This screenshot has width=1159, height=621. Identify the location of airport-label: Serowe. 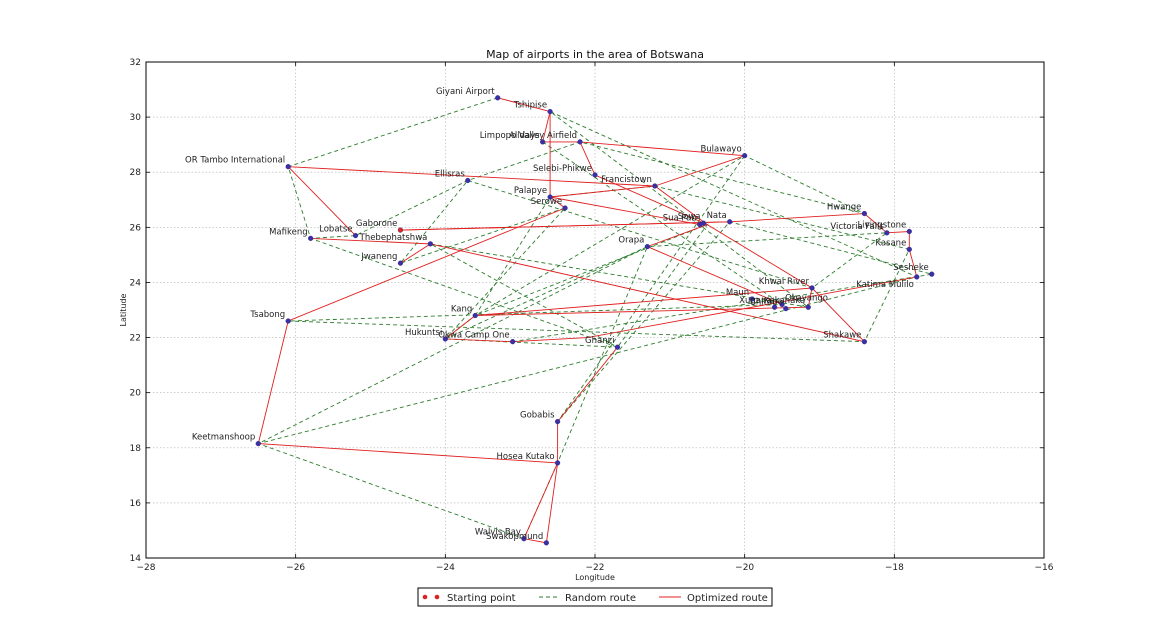
(546, 202).